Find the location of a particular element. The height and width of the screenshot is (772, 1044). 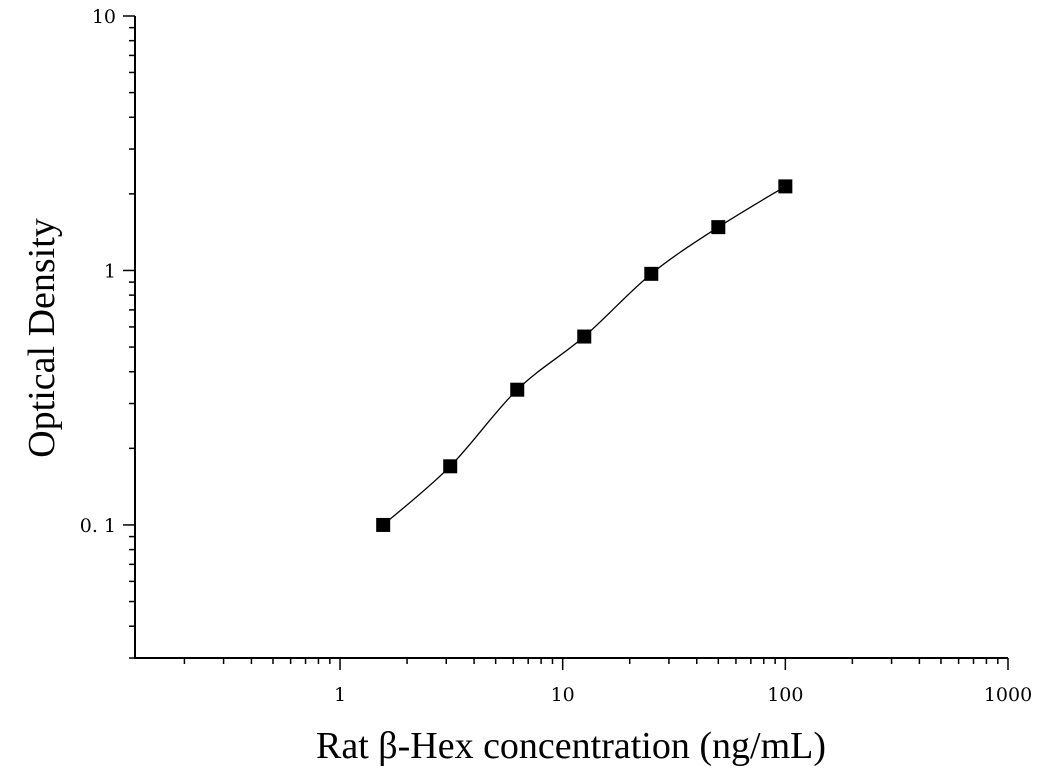

y-axis-title: Optical Density is located at coordinates (42, 338).